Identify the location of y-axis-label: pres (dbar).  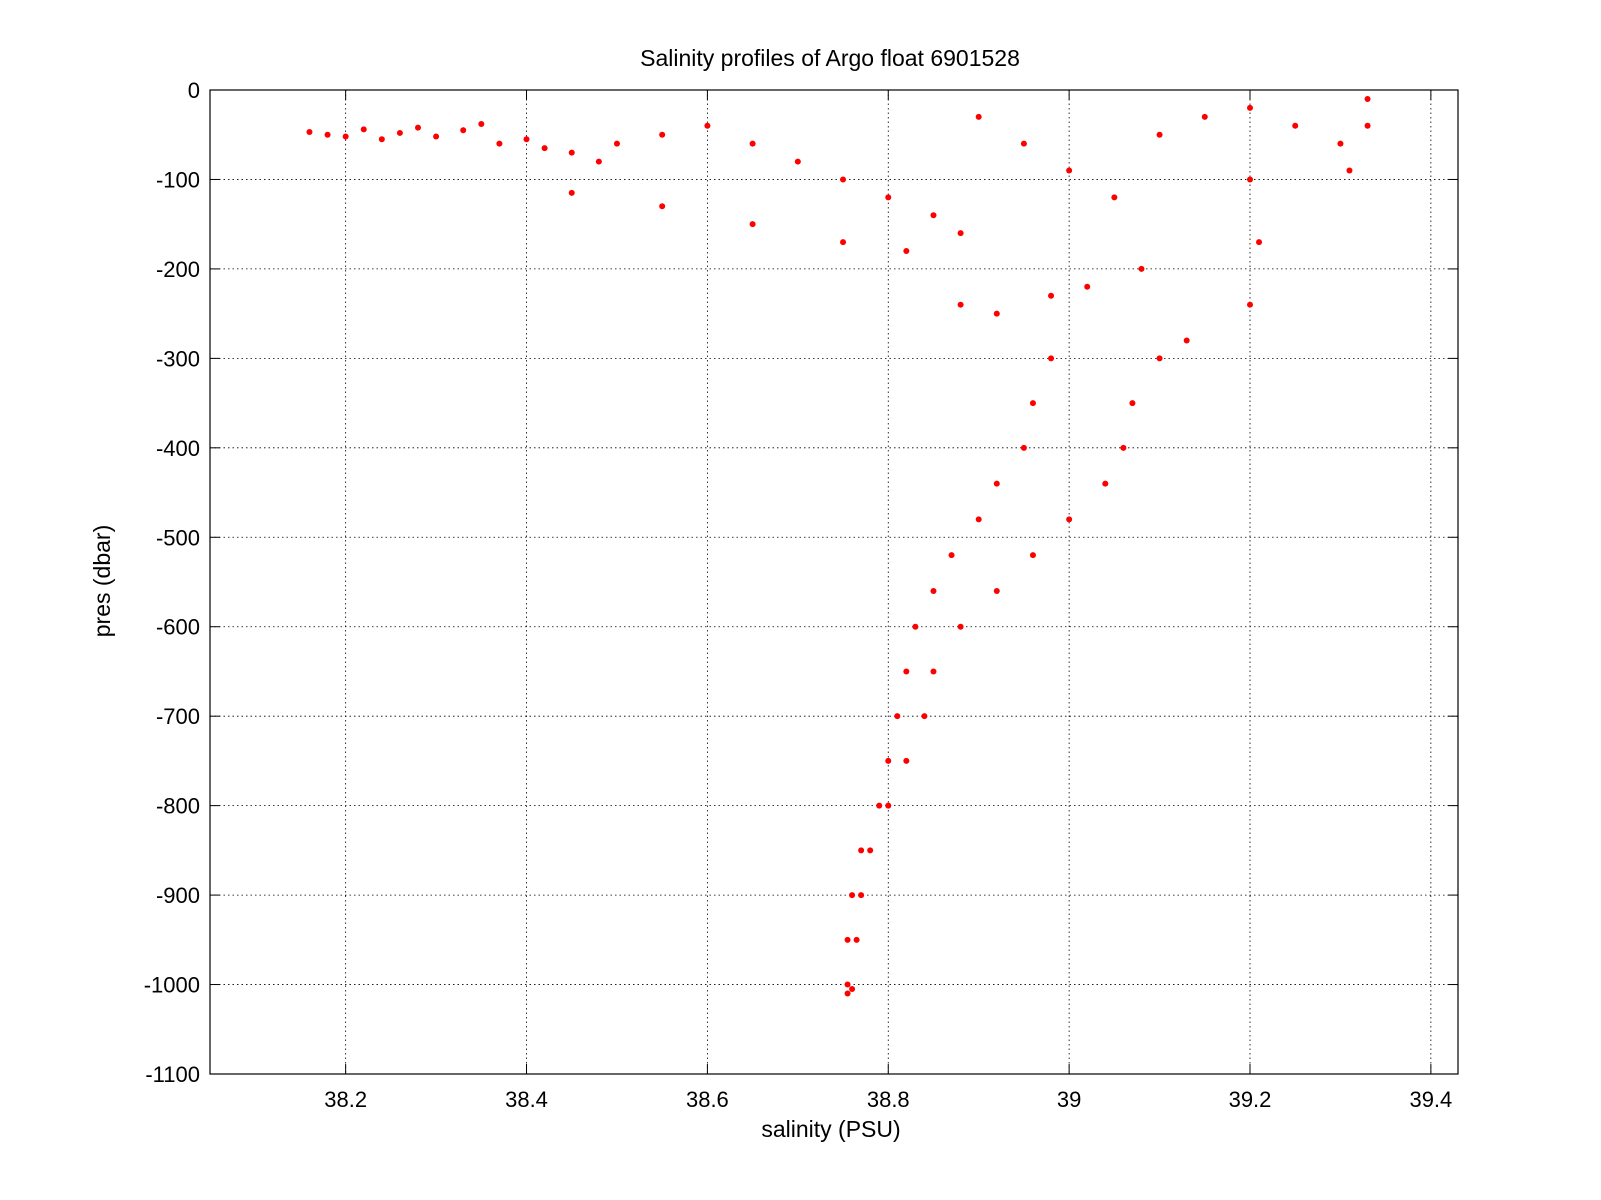
(102, 581).